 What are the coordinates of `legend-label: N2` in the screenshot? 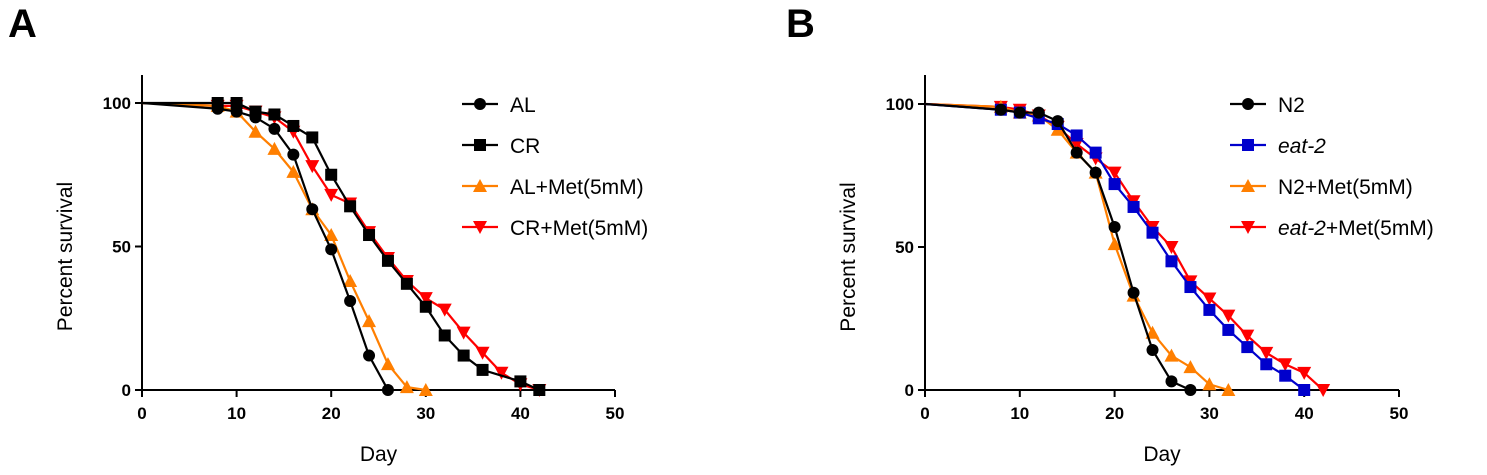 It's located at (1291, 105).